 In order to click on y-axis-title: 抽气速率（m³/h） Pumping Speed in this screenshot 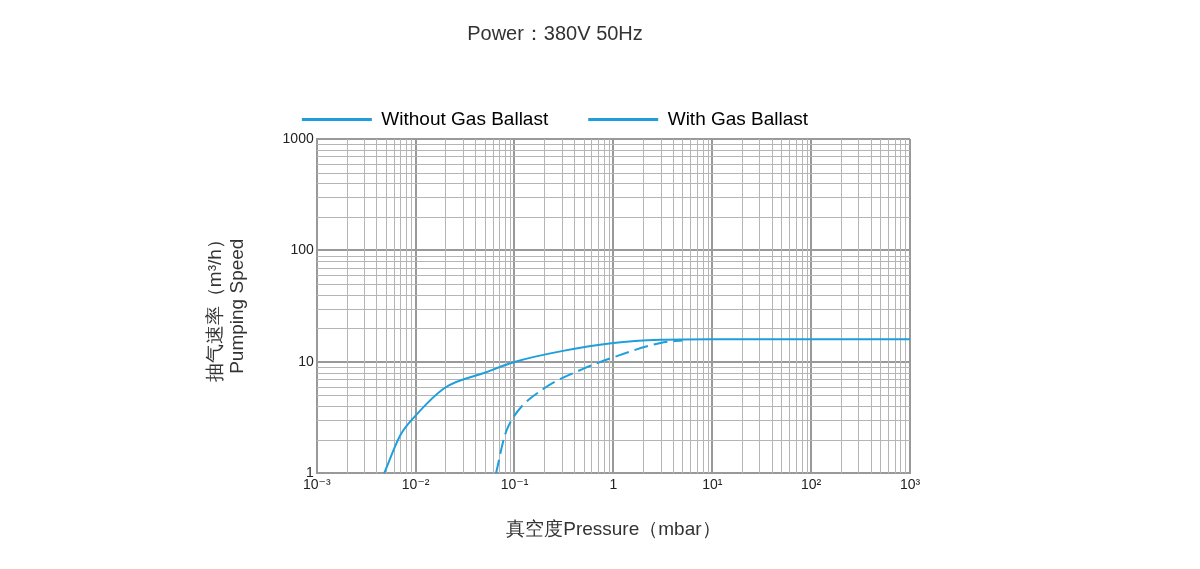, I will do `click(225, 306)`.